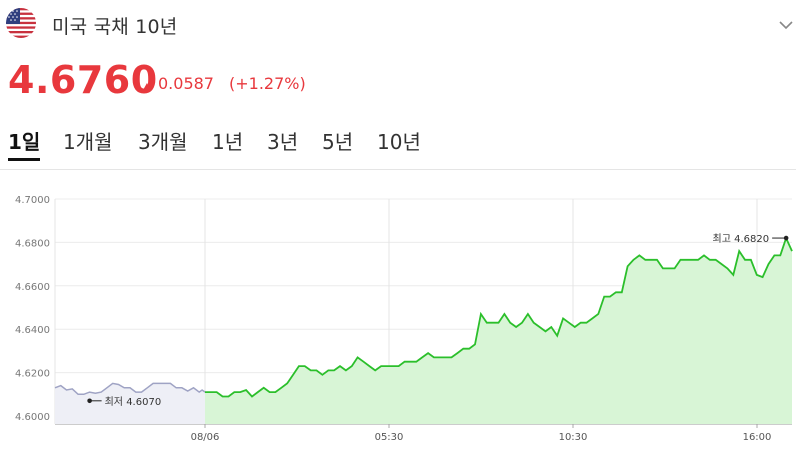  What do you see at coordinates (389, 437) in the screenshot?
I see `x-tick-label: 05:30` at bounding box center [389, 437].